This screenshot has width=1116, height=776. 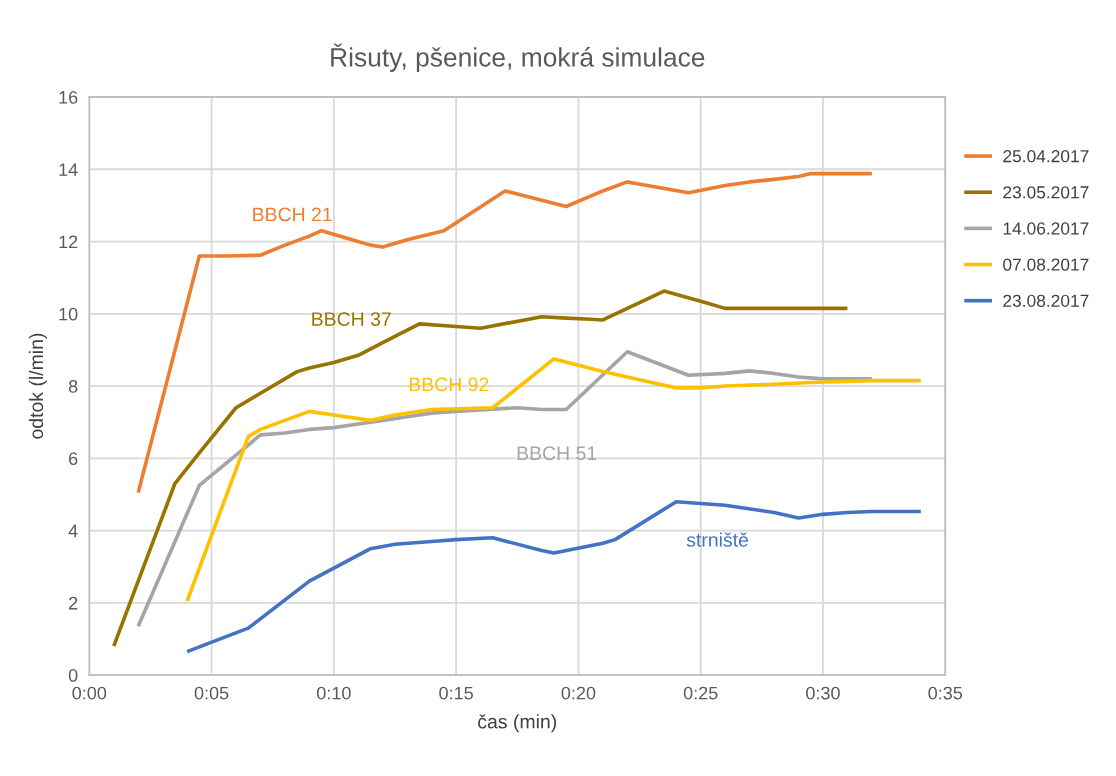 What do you see at coordinates (700, 693) in the screenshot?
I see `x-tick-label: 0:25` at bounding box center [700, 693].